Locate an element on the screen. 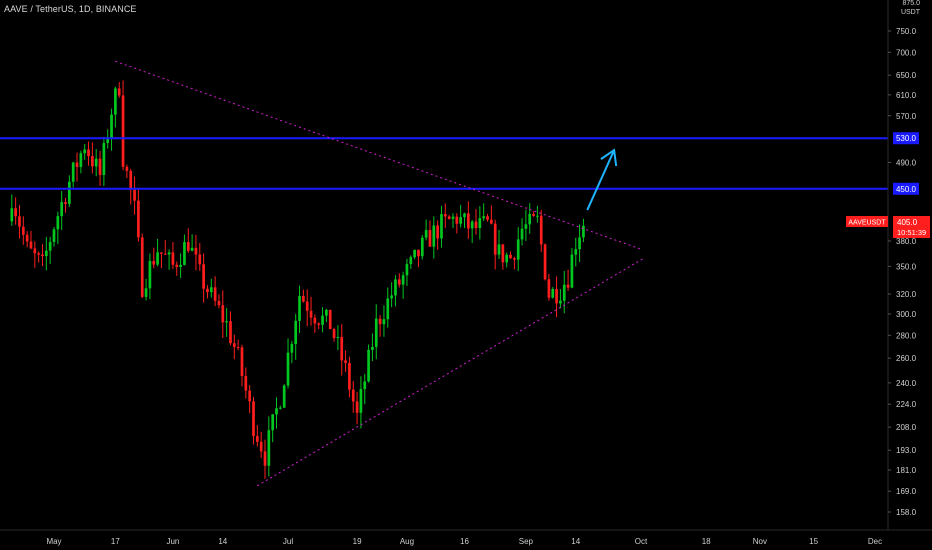 This screenshot has width=932, height=550. price-tick-label: 280.0 is located at coordinates (906, 335).